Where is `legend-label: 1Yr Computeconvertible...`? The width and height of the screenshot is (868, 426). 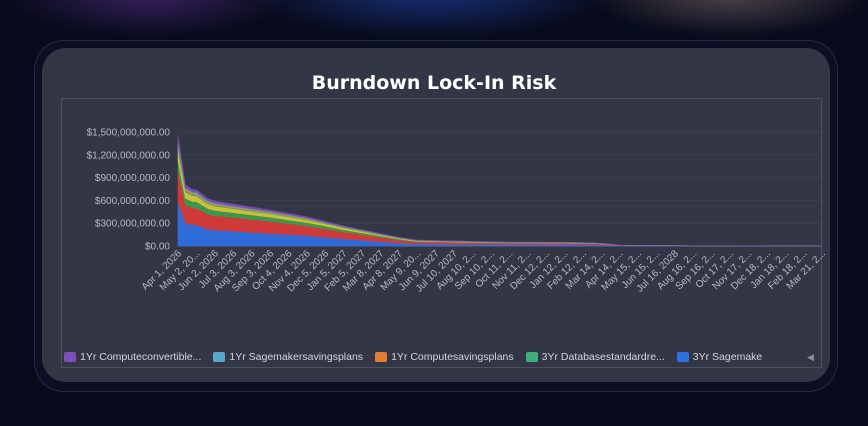 legend-label: 1Yr Computeconvertible... is located at coordinates (141, 357).